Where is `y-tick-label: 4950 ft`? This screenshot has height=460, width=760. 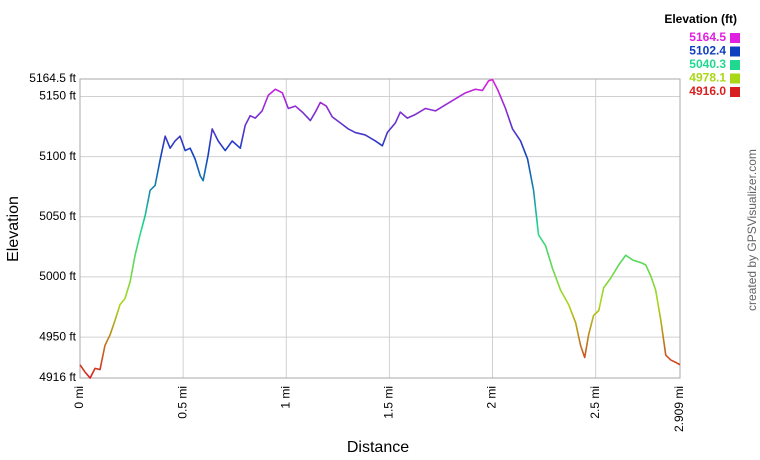 y-tick-label: 4950 ft is located at coordinates (57, 336).